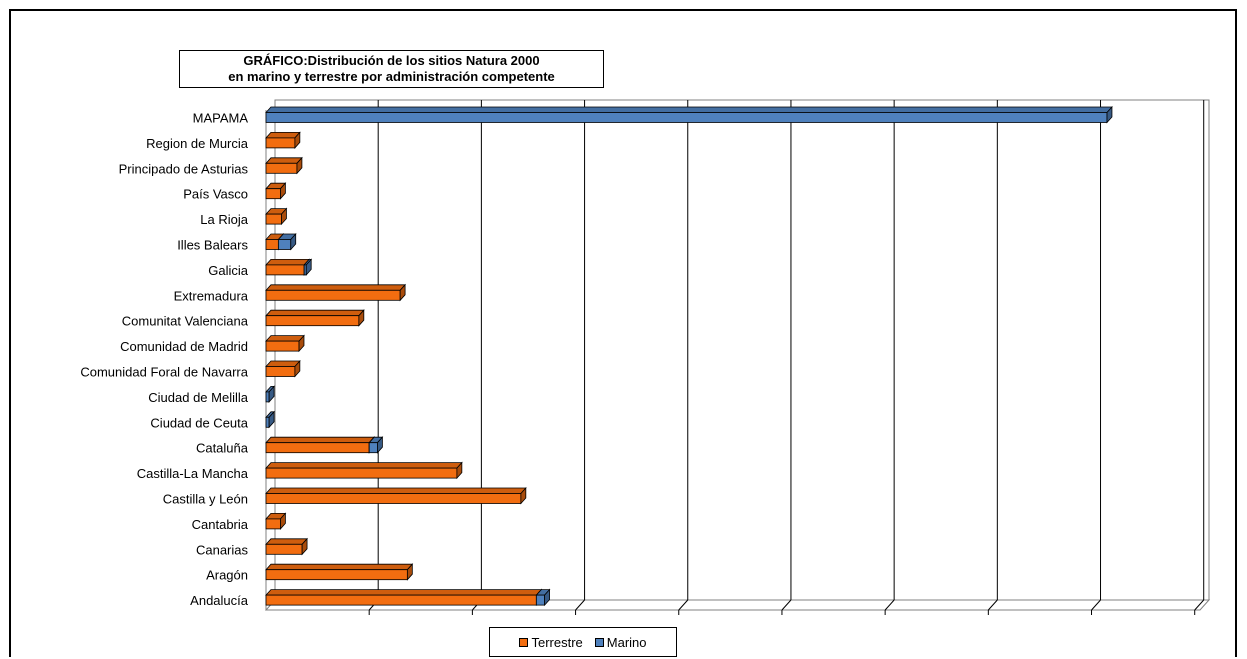  I want to click on bar-comunidad-foral-de-navarra-terrestre, so click(280, 371).